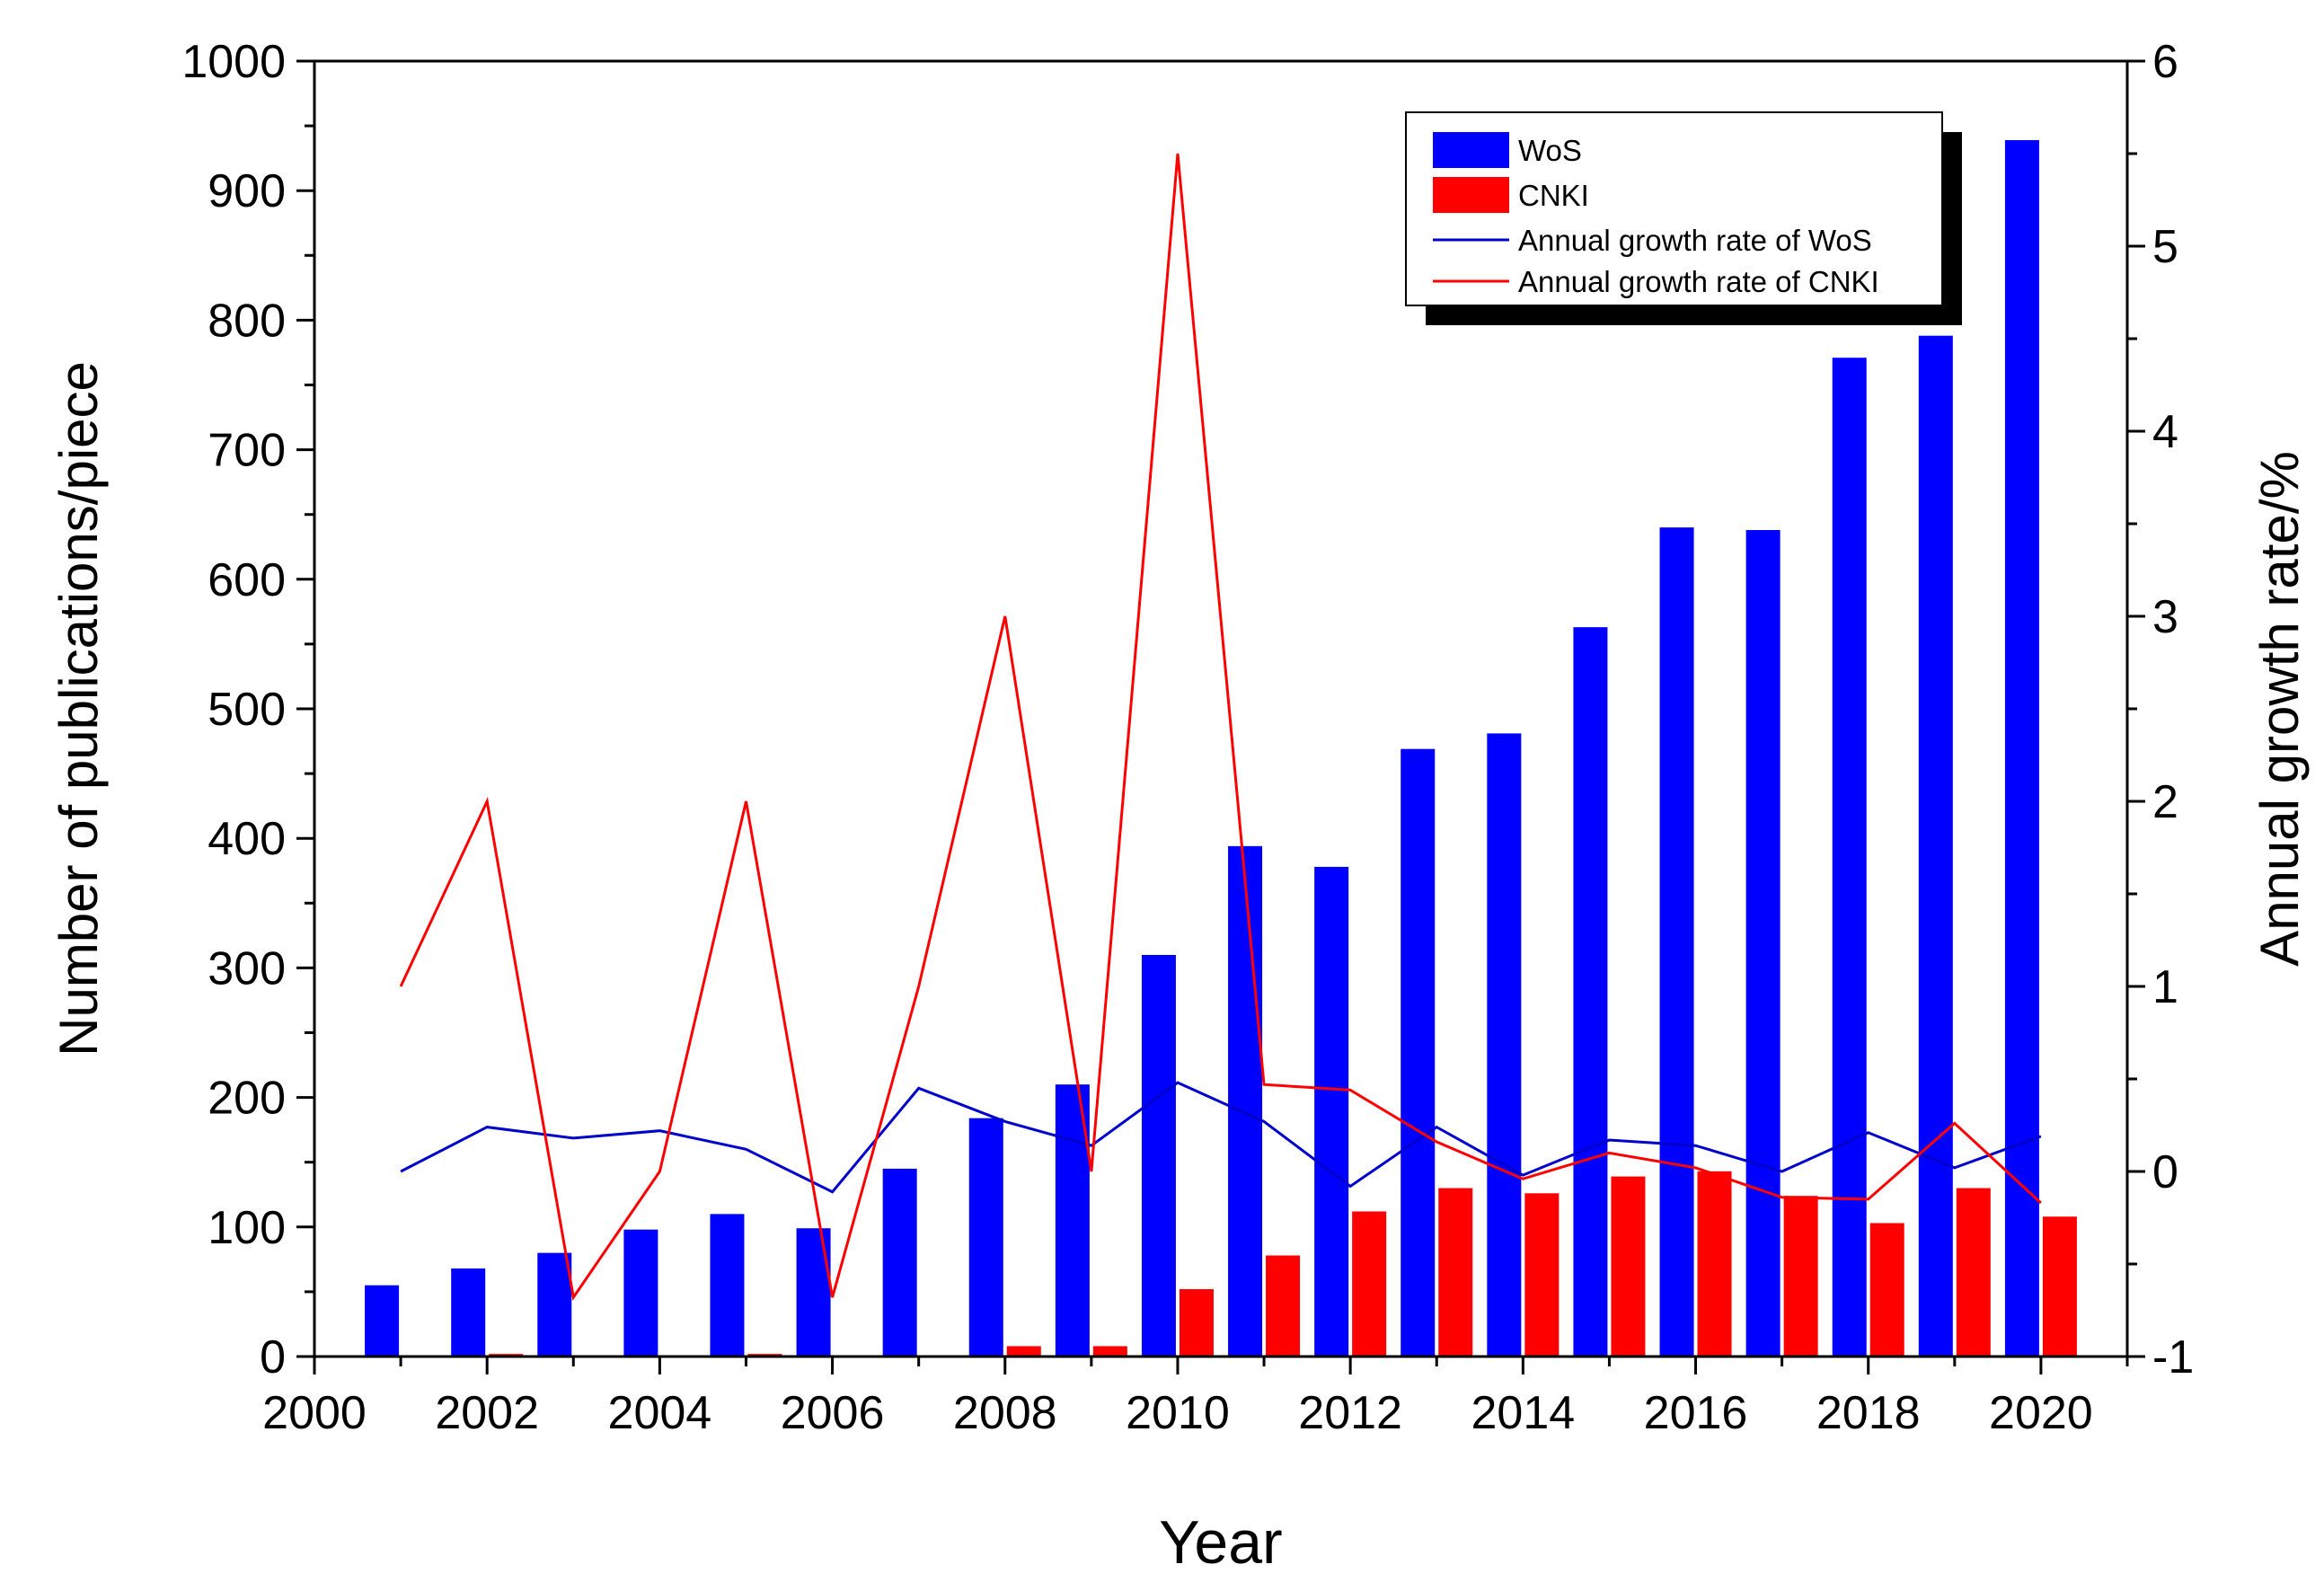 The width and height of the screenshot is (2324, 1591). What do you see at coordinates (2041, 1413) in the screenshot?
I see `x-tick-label-2020: 2020` at bounding box center [2041, 1413].